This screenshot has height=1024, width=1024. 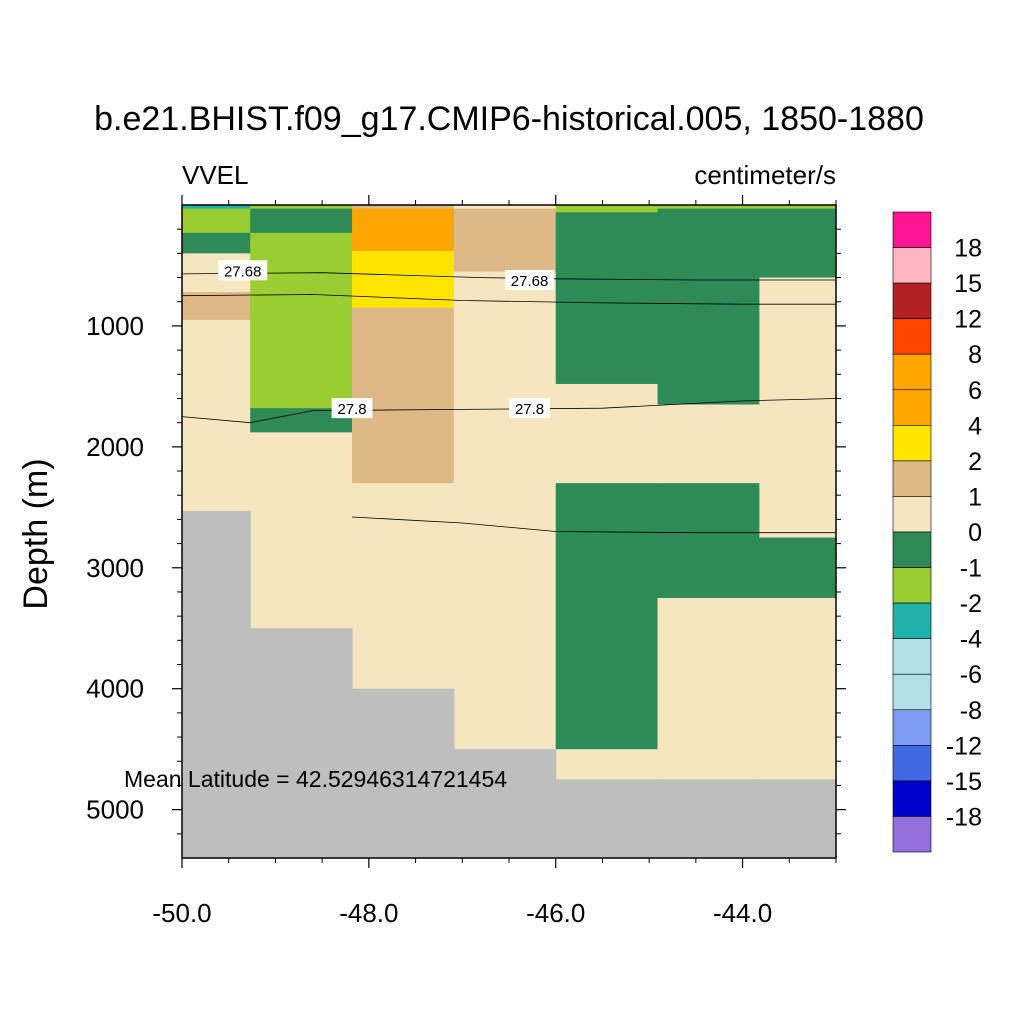 I want to click on cell-c1-r0, so click(x=301, y=207).